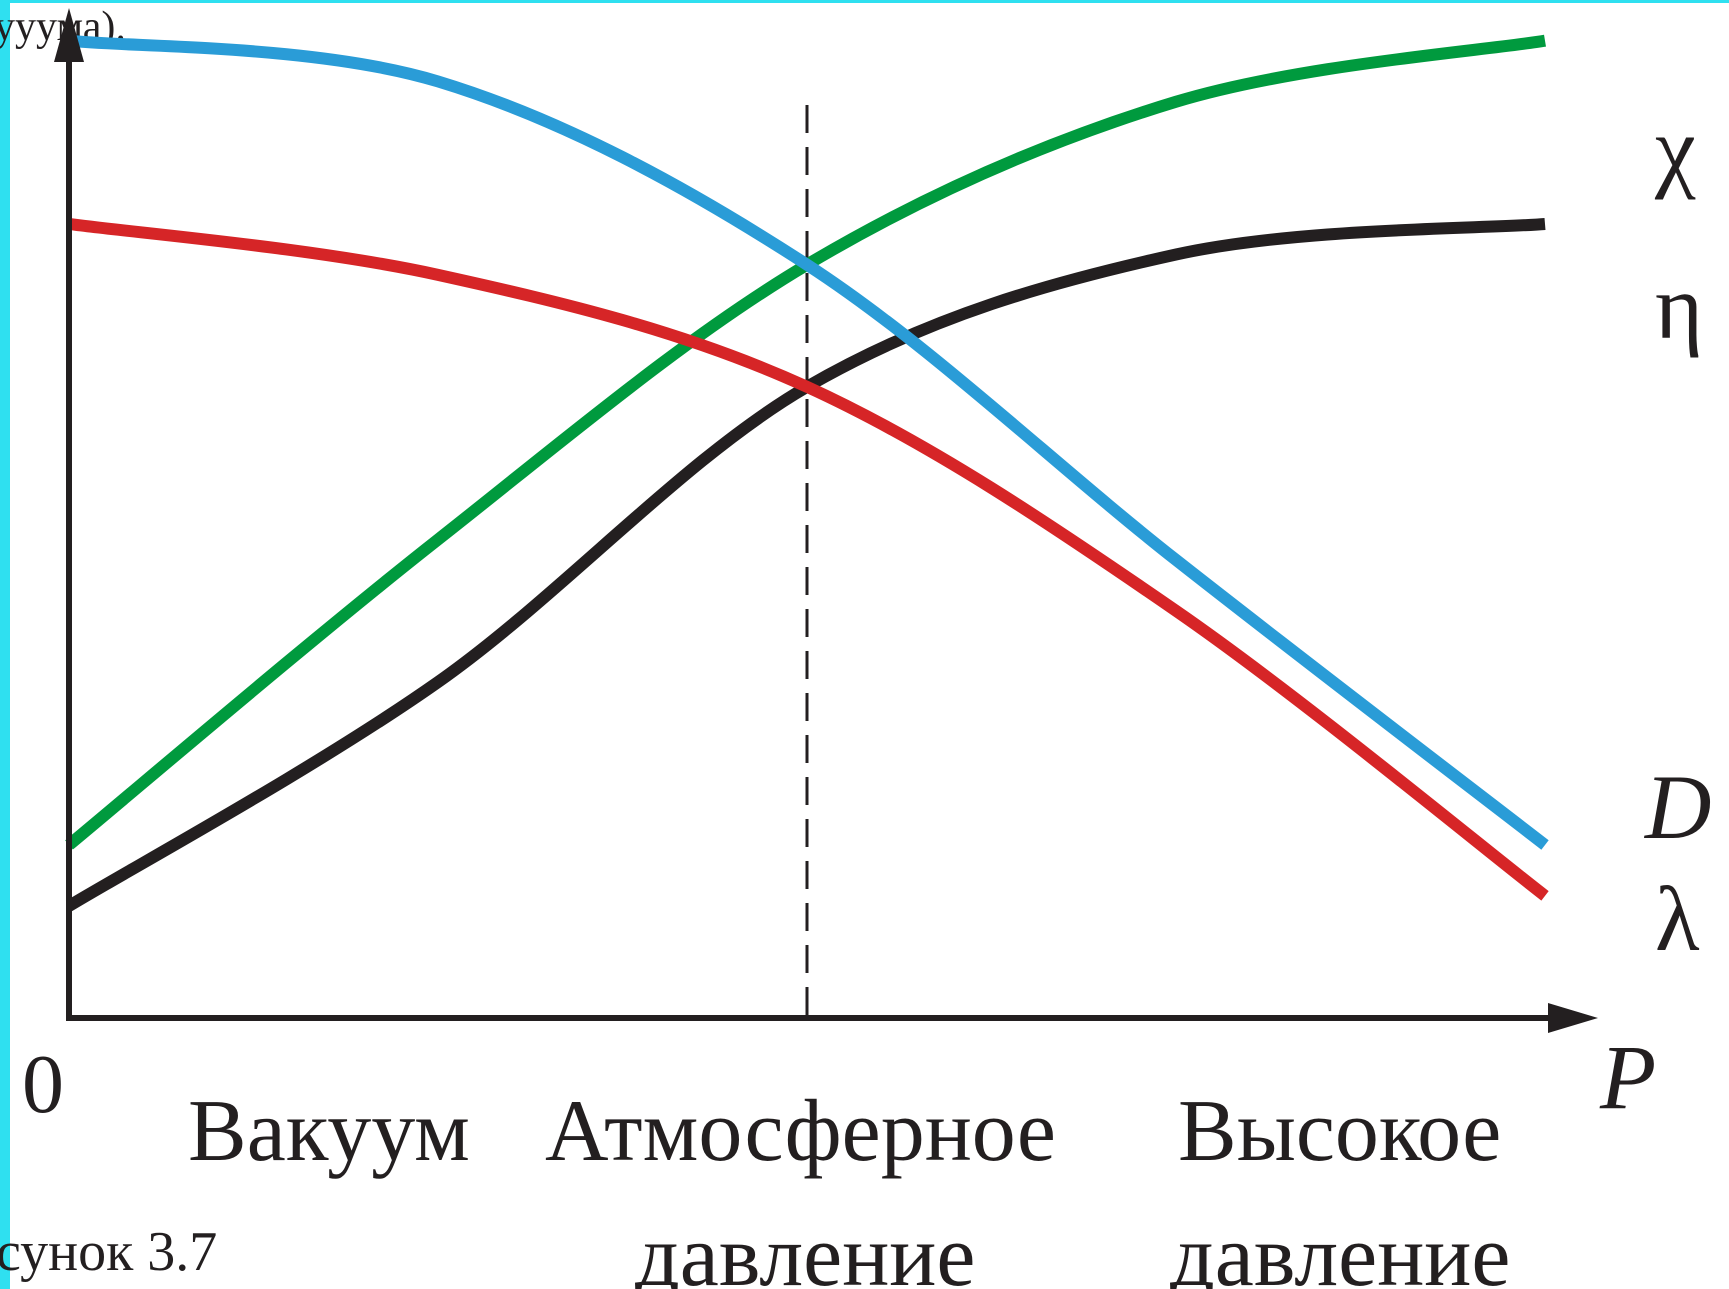 This screenshot has height=1289, width=1729. I want to click on series-label-lambda: λ, so click(1677, 919).